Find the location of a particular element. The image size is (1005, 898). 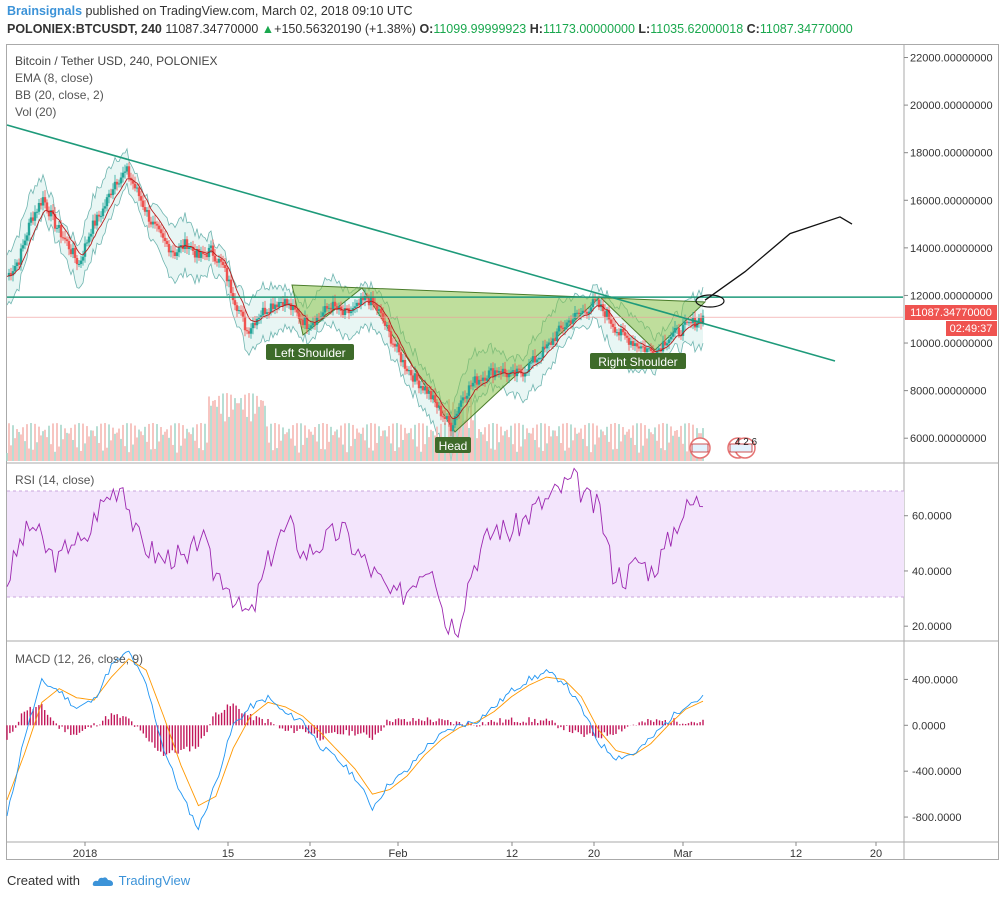

event-flag-icon is located at coordinates (700, 448).